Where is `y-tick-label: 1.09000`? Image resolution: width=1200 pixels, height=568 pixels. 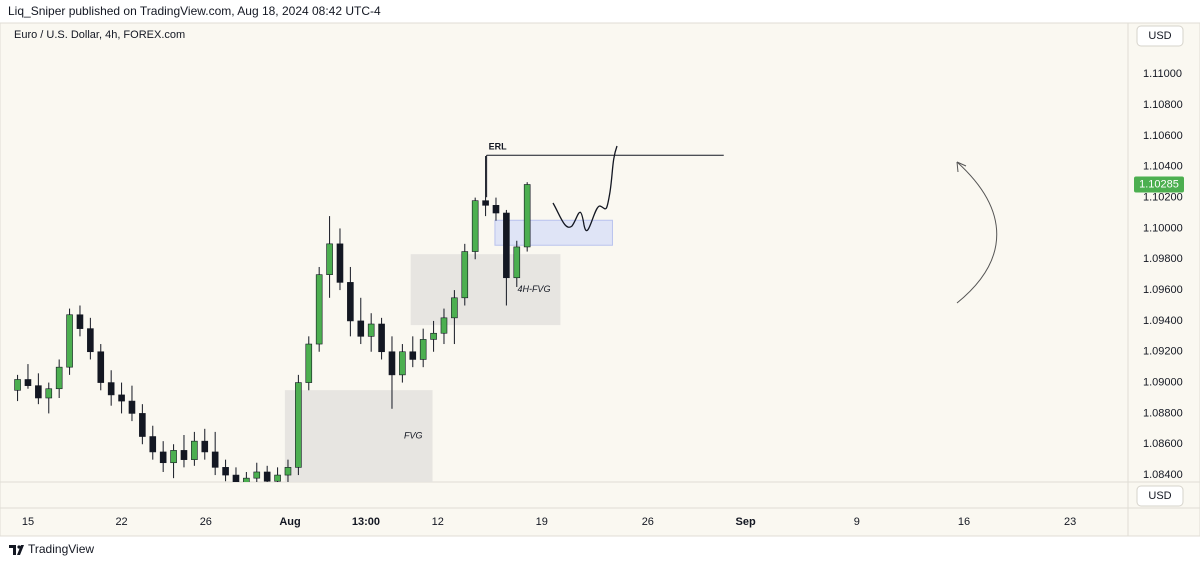
y-tick-label: 1.09000 is located at coordinates (1163, 382).